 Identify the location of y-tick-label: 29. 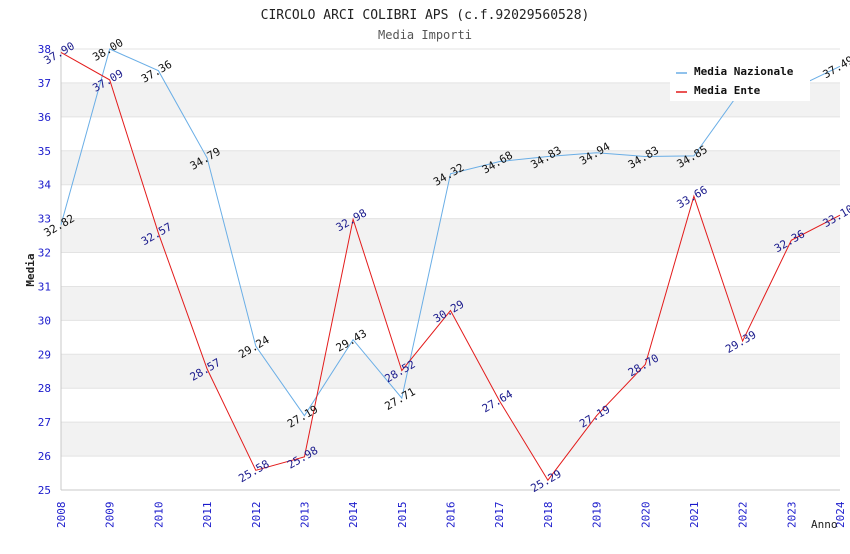
(44, 354).